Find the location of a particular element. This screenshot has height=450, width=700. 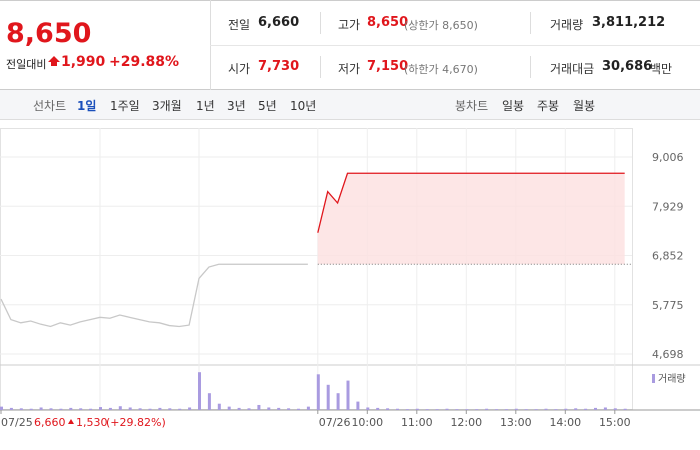

tab: 일봉 is located at coordinates (513, 106).